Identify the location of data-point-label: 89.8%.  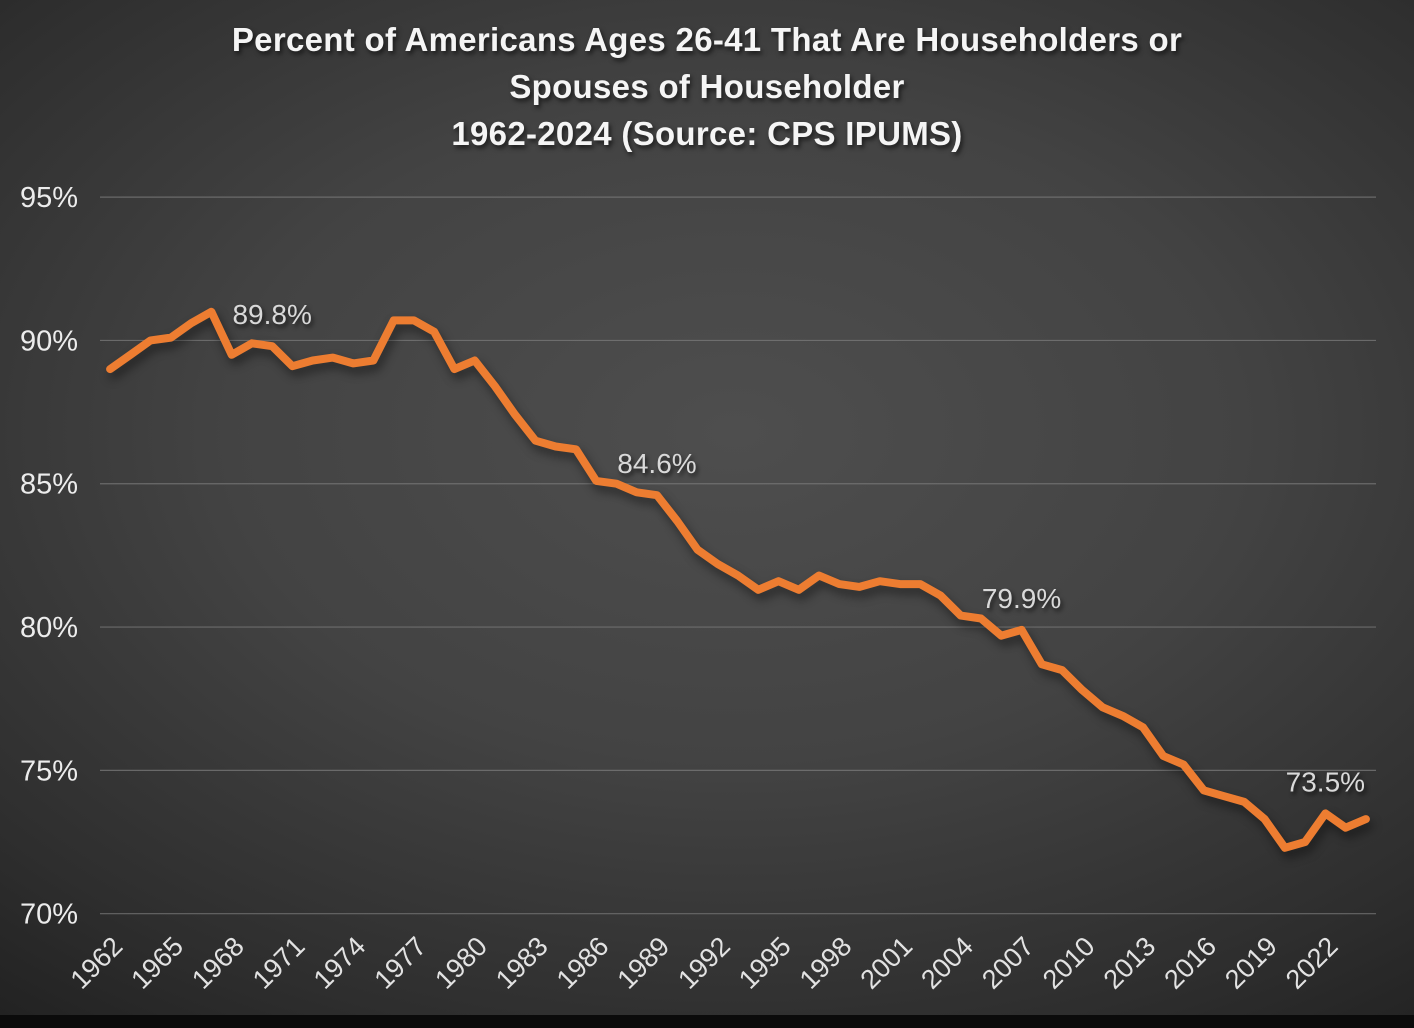
(271, 314).